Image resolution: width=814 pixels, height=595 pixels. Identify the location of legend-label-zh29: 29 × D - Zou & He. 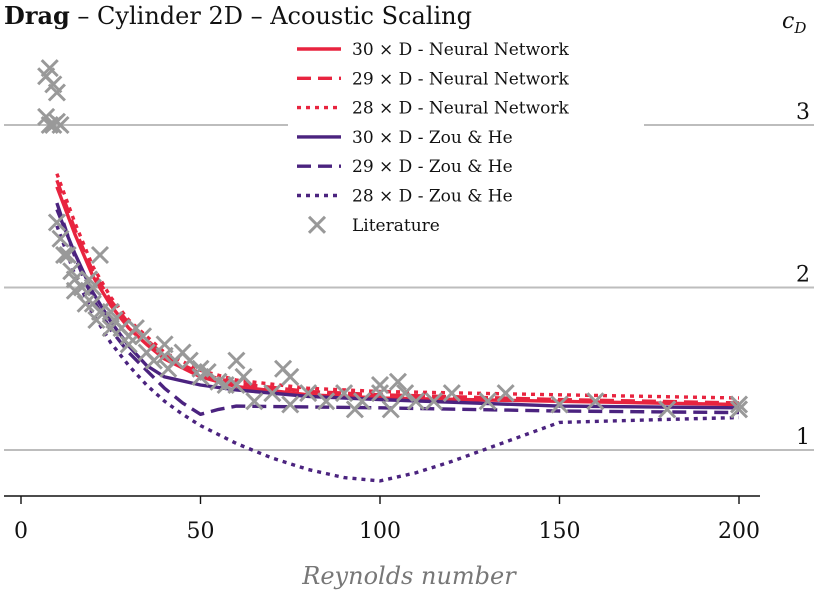
(432, 167).